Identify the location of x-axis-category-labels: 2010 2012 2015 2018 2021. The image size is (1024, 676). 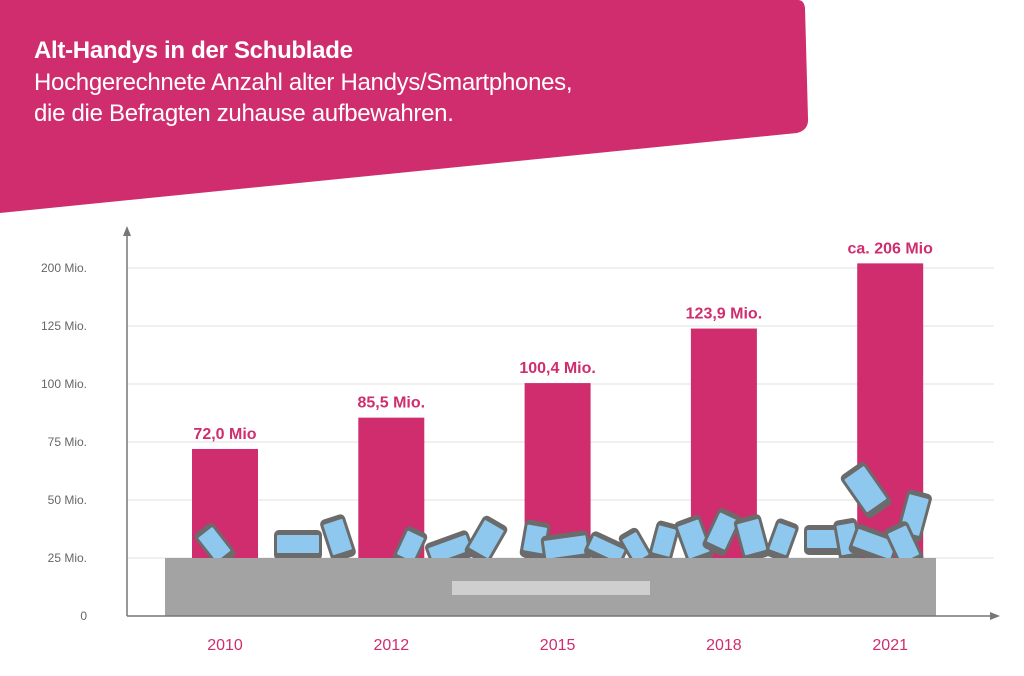
(557, 645).